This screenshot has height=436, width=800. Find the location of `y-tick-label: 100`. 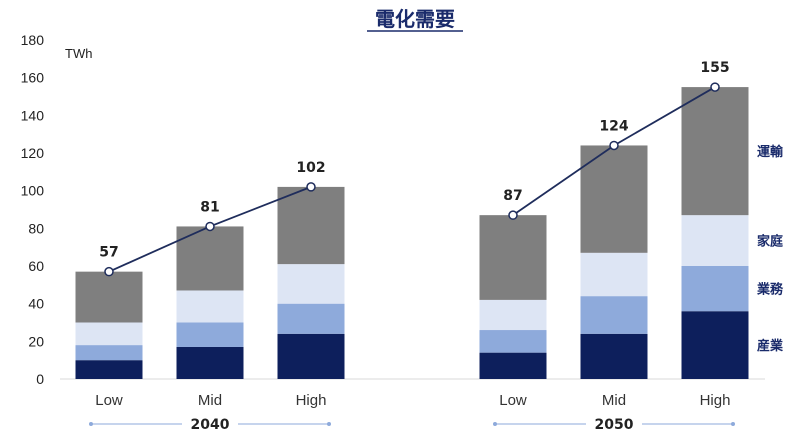

y-tick-label: 100 is located at coordinates (33, 191).